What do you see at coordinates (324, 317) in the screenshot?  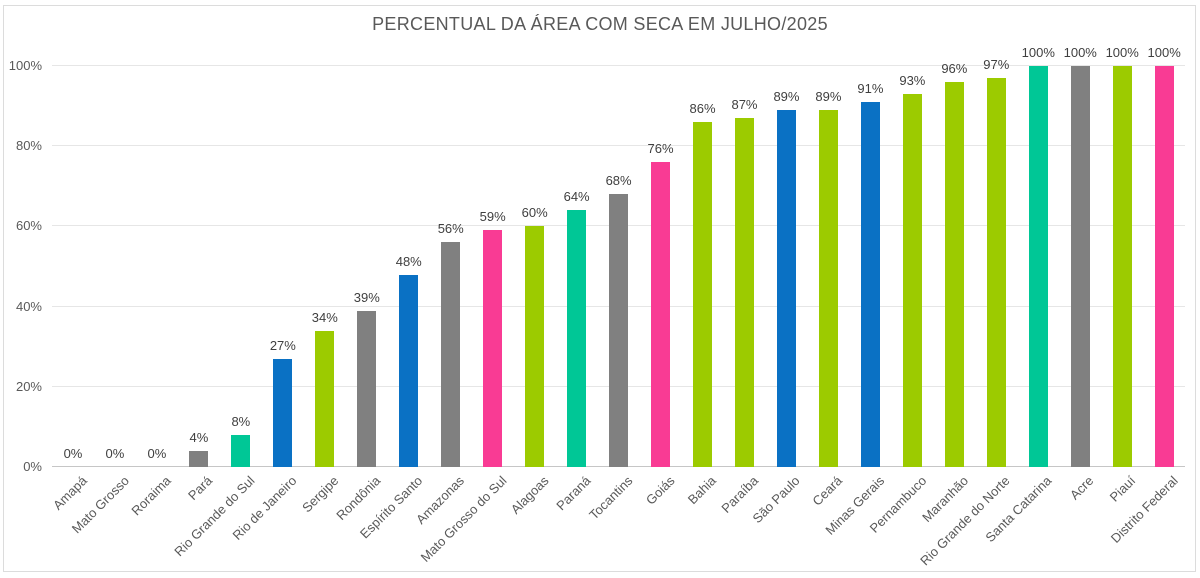 I see `bar-value-label: 34%` at bounding box center [324, 317].